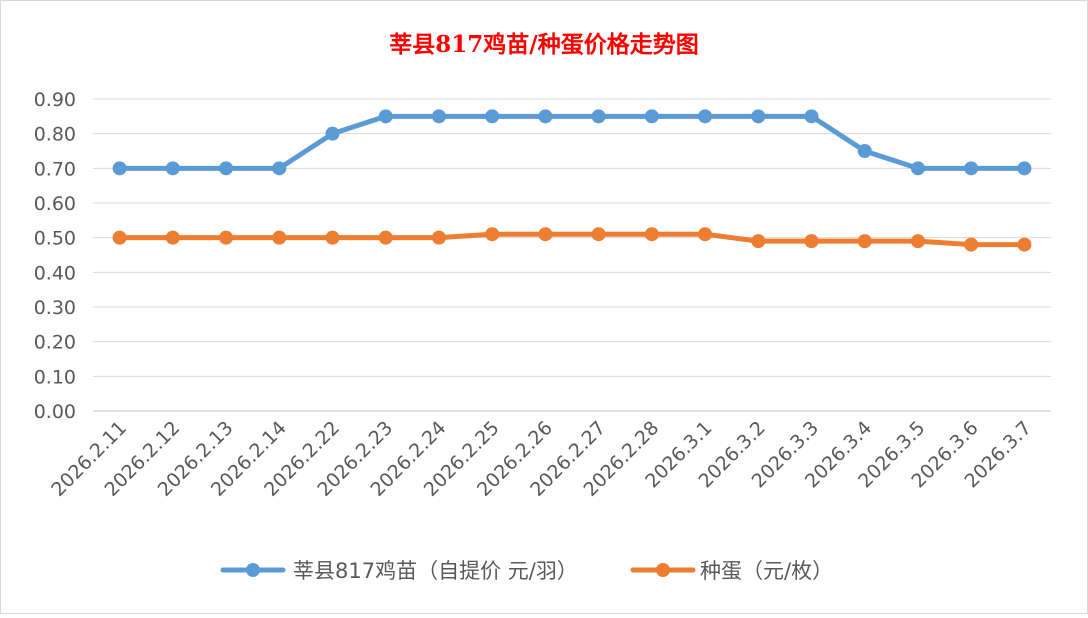 The width and height of the screenshot is (1088, 618). I want to click on y-tick-label: 0.70, so click(55, 169).